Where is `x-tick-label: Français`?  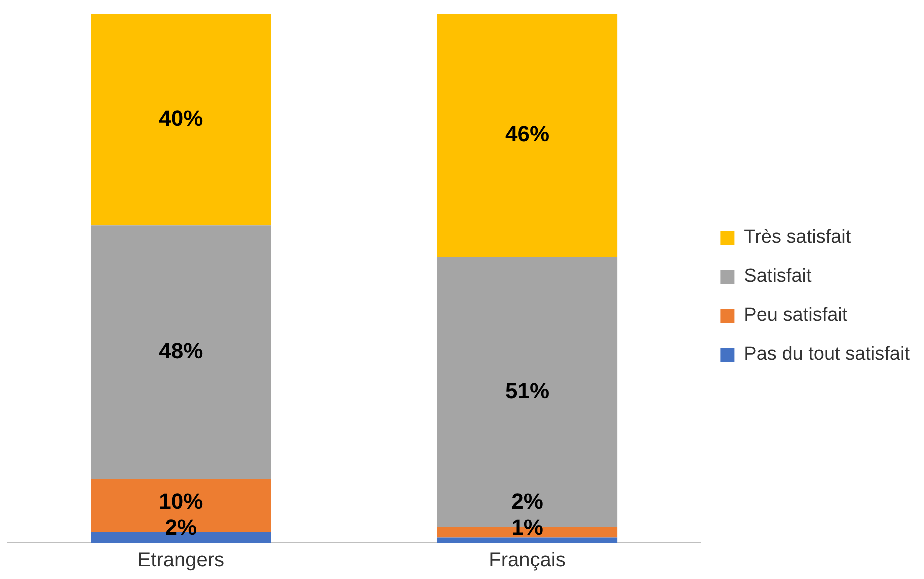 x-tick-label: Français is located at coordinates (527, 561).